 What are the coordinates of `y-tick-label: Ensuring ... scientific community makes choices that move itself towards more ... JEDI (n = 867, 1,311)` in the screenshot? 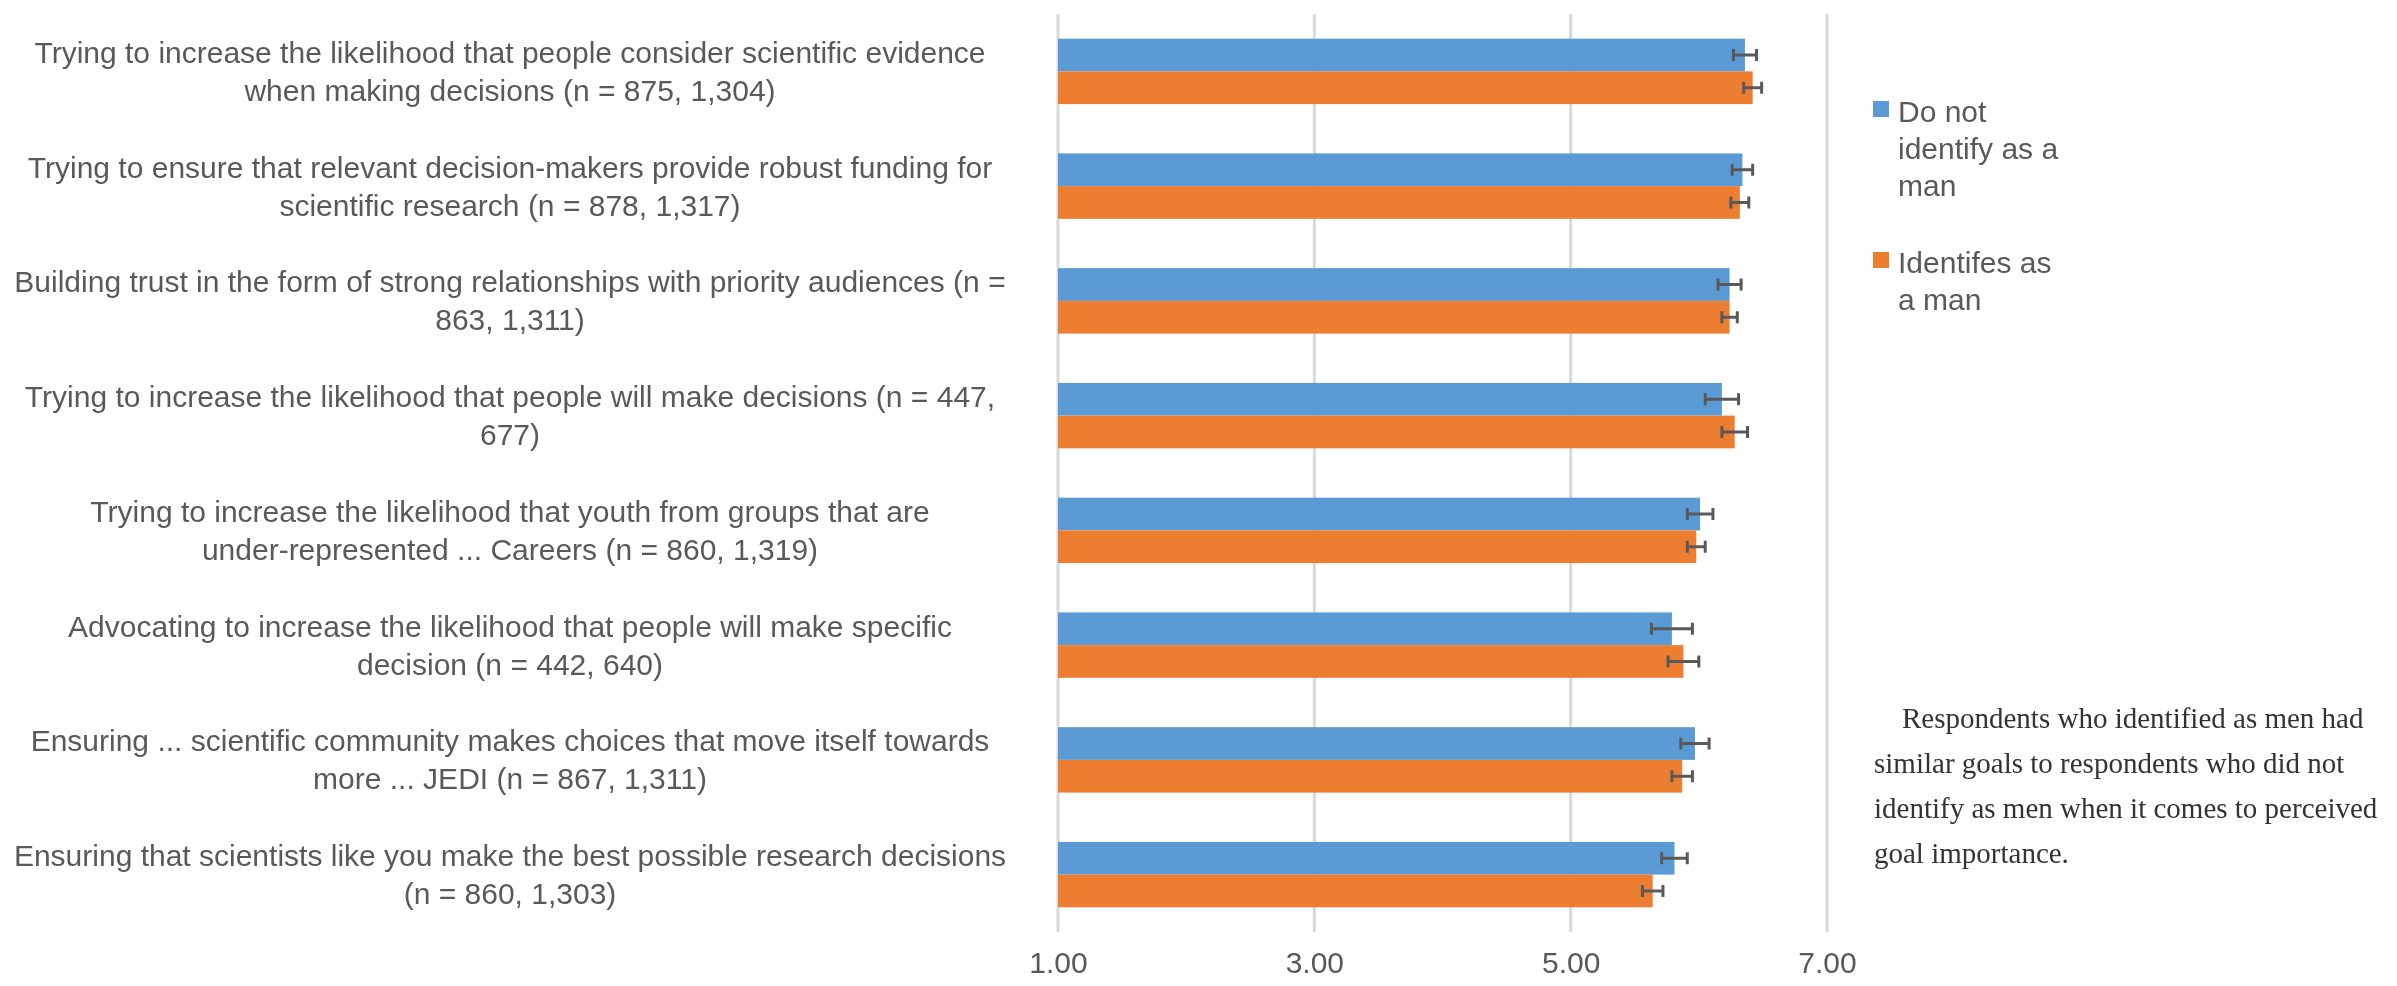 It's located at (510, 760).